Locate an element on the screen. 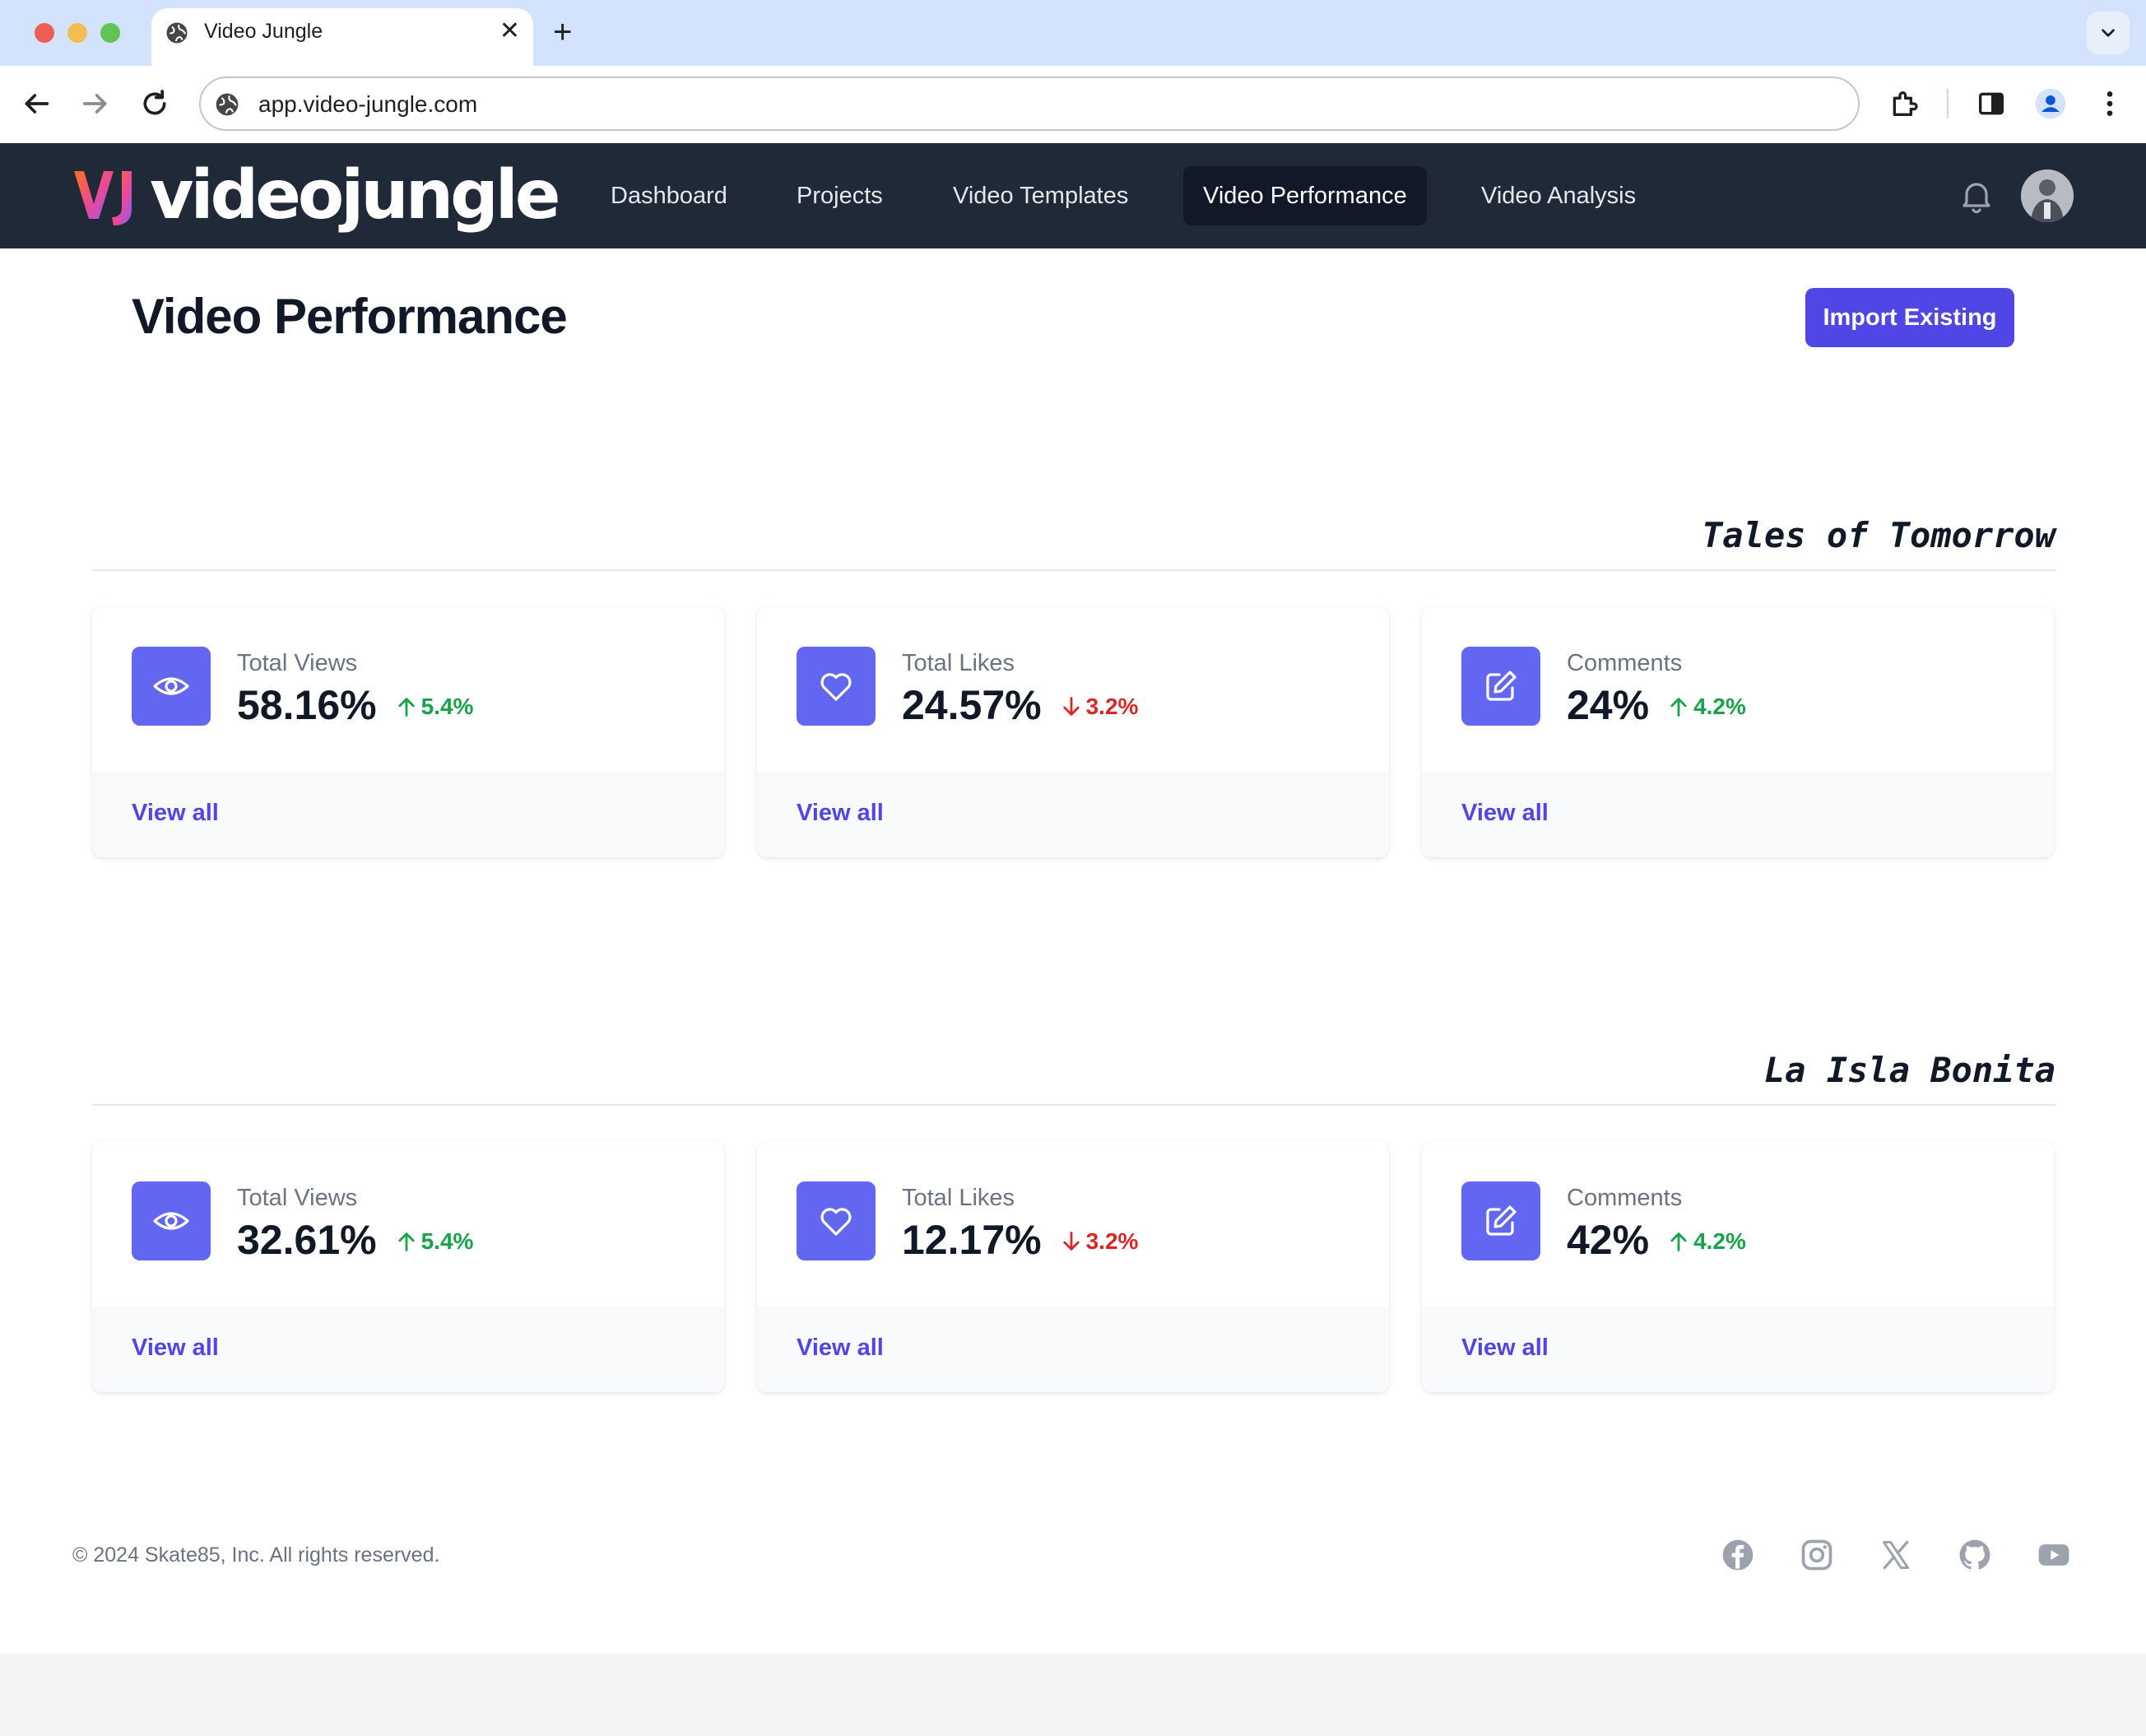 The image size is (2146, 1736). side-panel-icon is located at coordinates (1991, 103).